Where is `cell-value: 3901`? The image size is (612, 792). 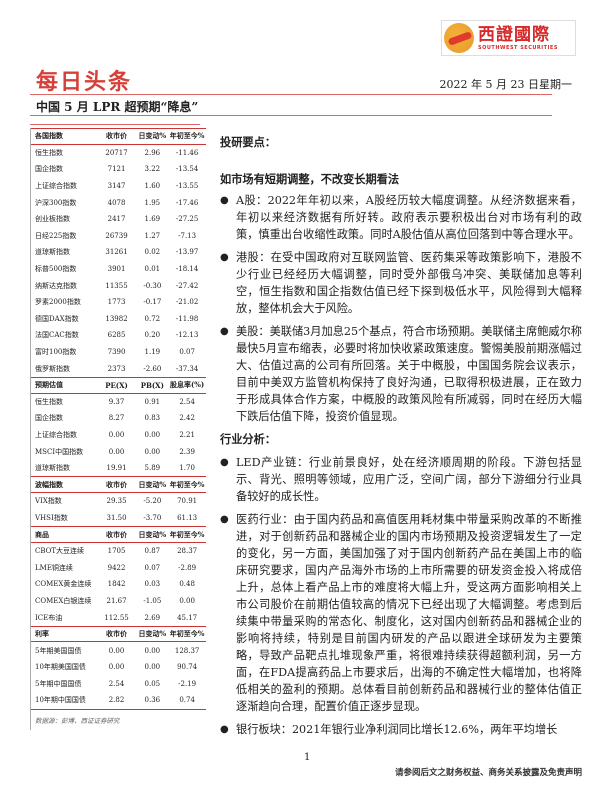 cell-value: 3901 is located at coordinates (116, 269).